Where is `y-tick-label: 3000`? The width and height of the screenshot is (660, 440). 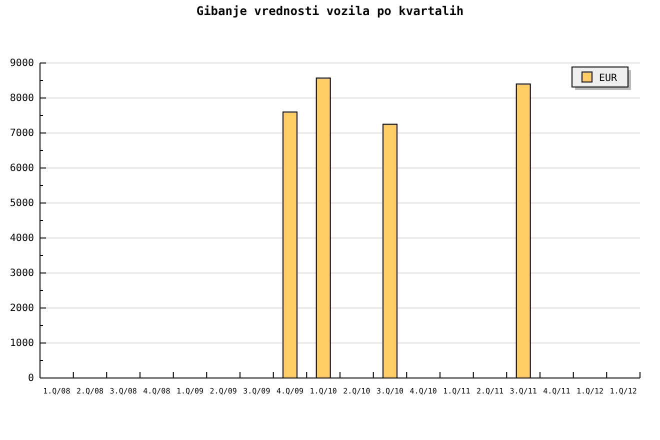 y-tick-label: 3000 is located at coordinates (22, 274).